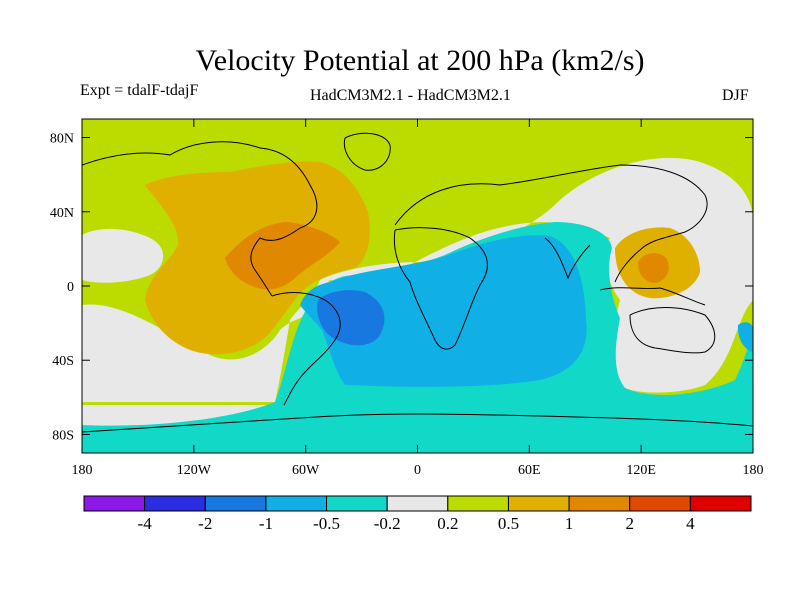 This screenshot has width=800, height=600. What do you see at coordinates (641, 470) in the screenshot?
I see `lon-tick-label: 120E` at bounding box center [641, 470].